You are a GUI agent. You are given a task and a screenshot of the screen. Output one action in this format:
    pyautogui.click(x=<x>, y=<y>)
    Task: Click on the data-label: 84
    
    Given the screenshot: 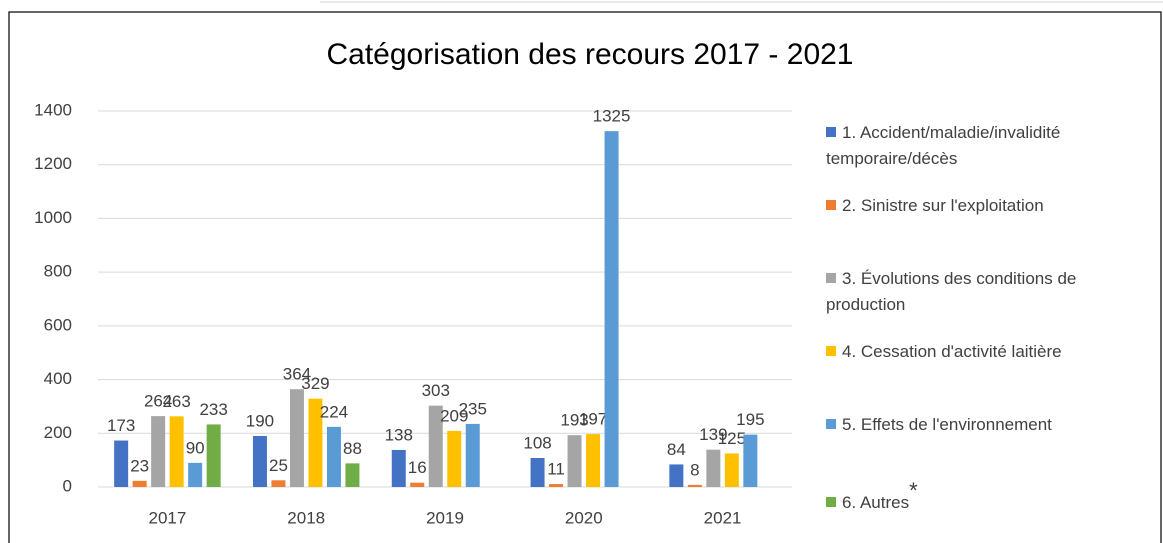 What is the action you would take?
    pyautogui.click(x=676, y=449)
    